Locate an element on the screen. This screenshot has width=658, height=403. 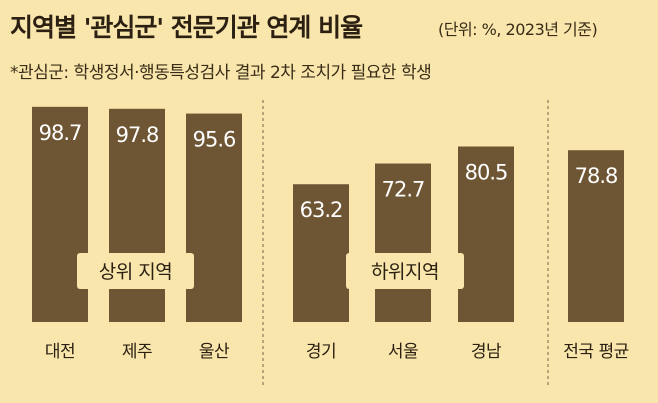
footnote: *관심군: 학생정서·행동특성검사 결과 2차 조치가 필요한 학생 is located at coordinates (221, 73).